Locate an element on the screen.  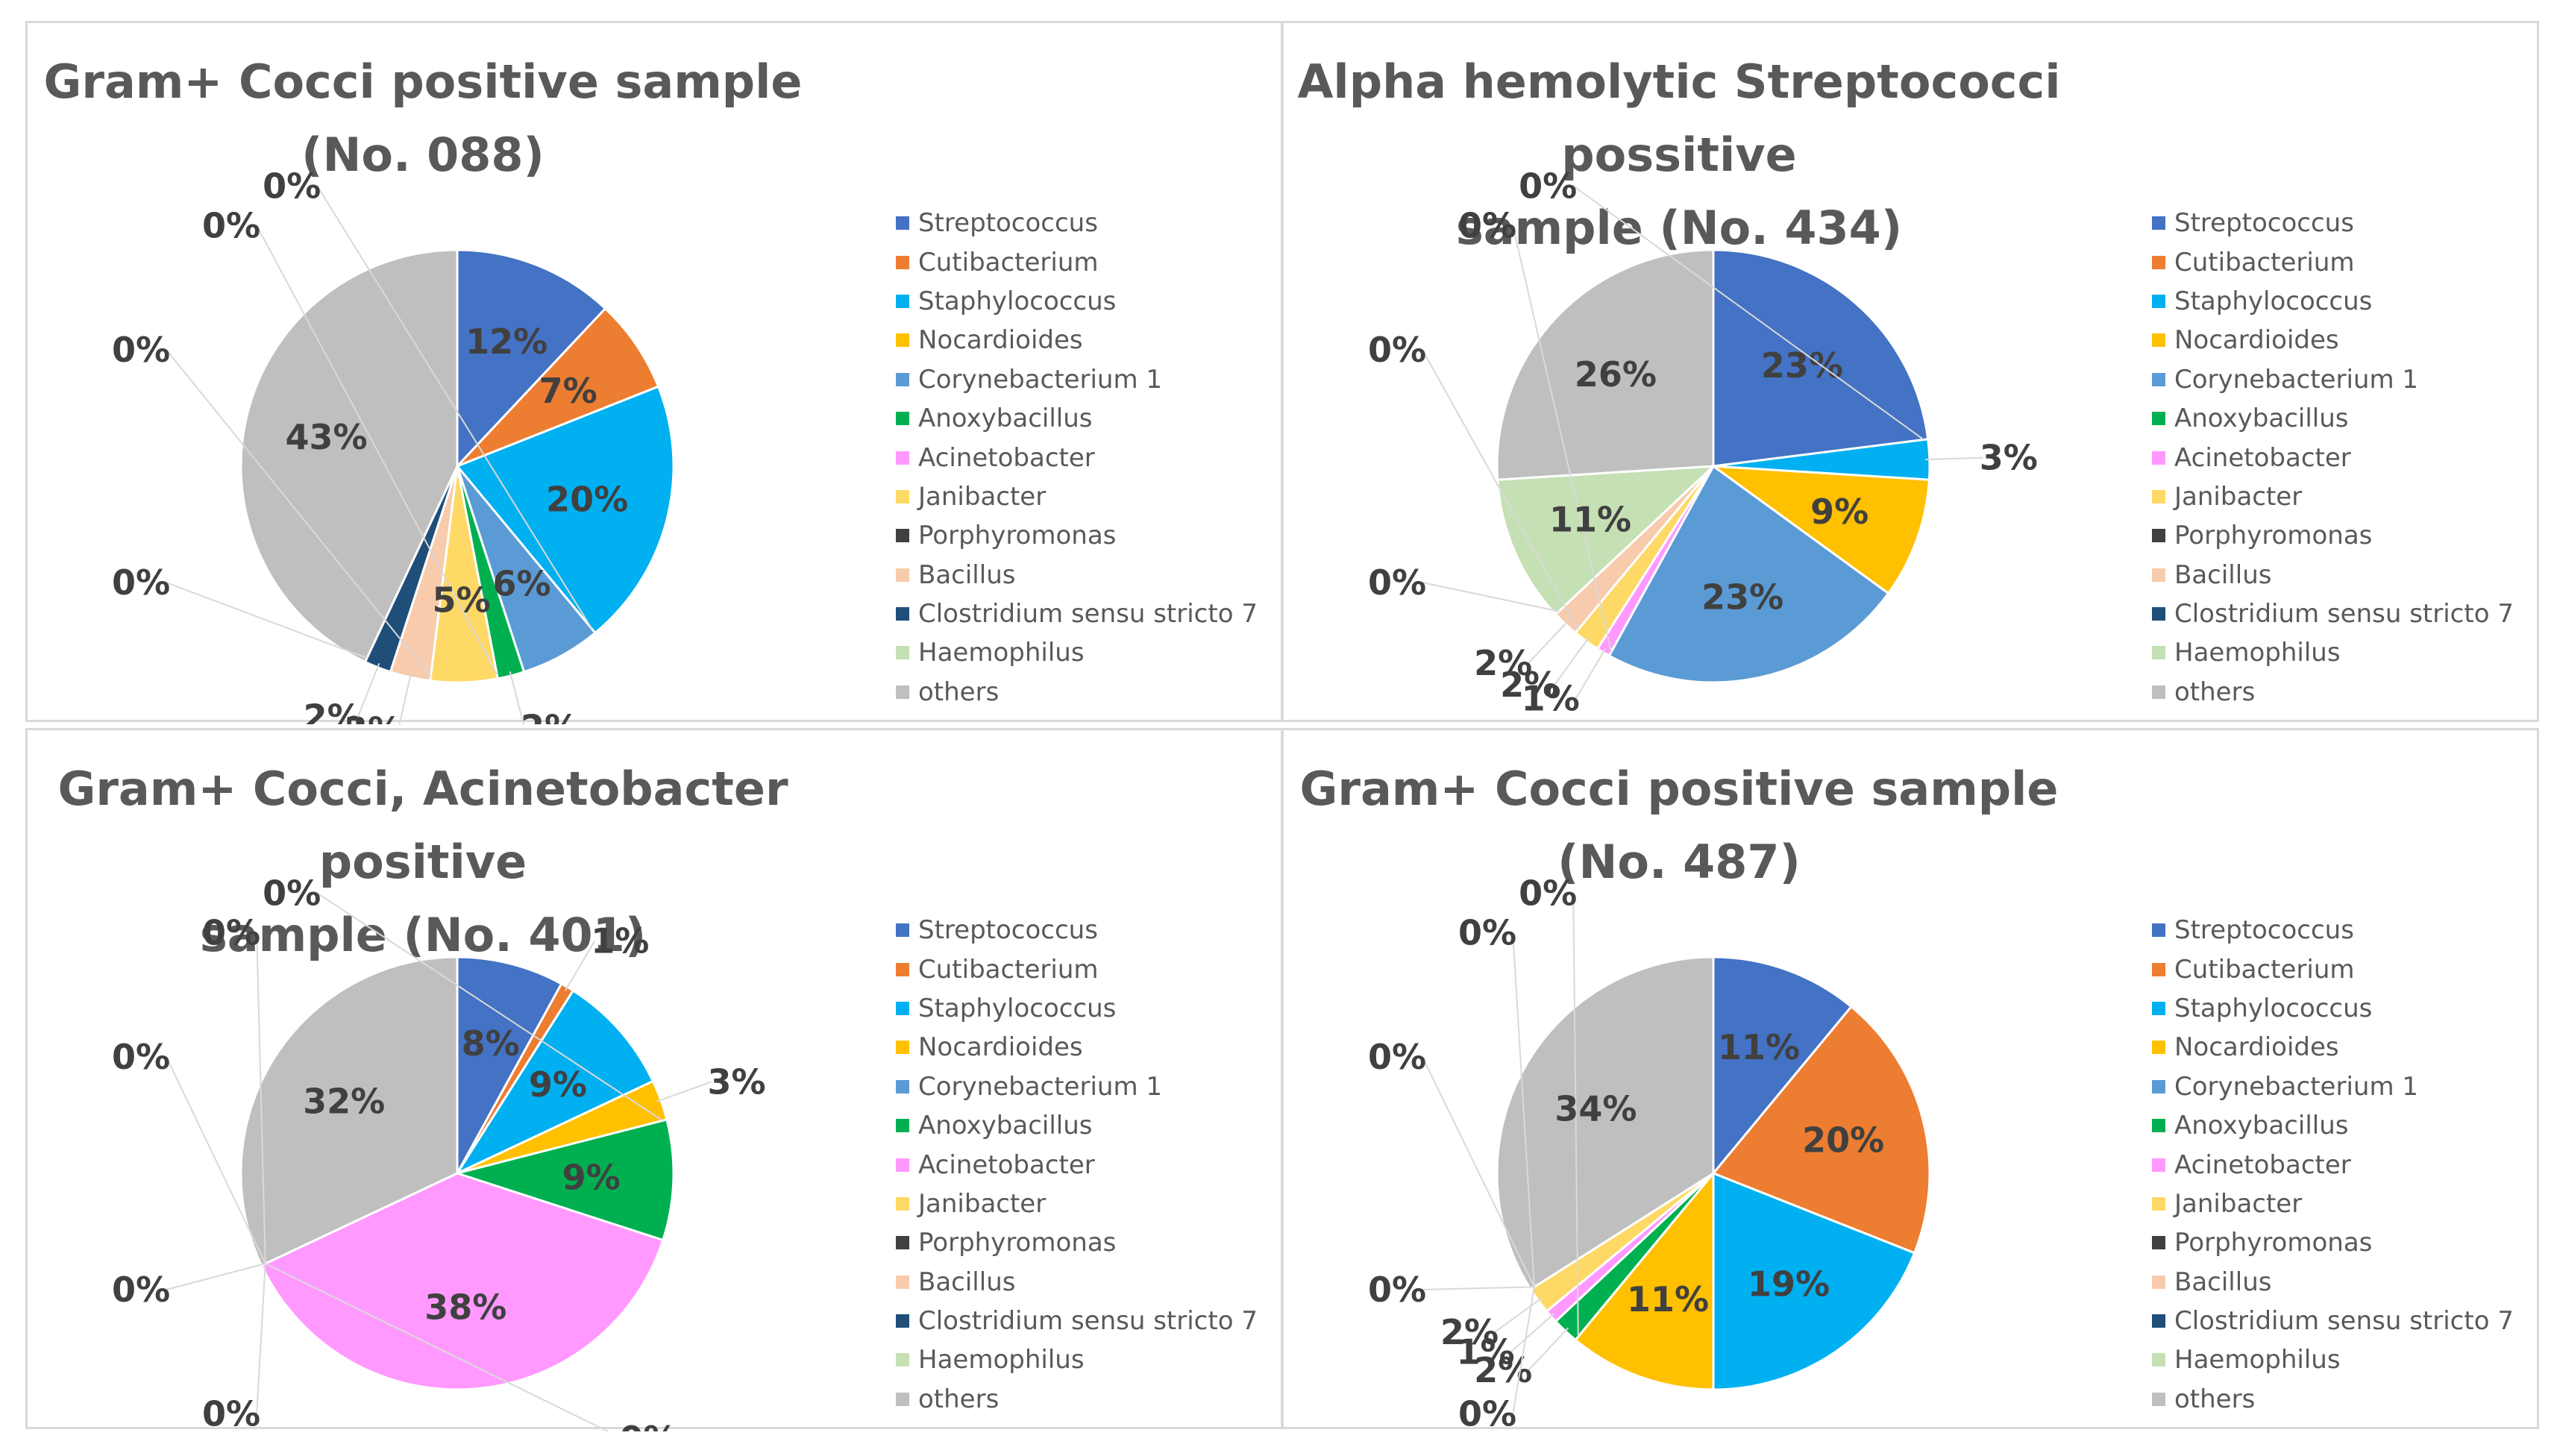
leader-line-acinetobacter is located at coordinates (377, 450).